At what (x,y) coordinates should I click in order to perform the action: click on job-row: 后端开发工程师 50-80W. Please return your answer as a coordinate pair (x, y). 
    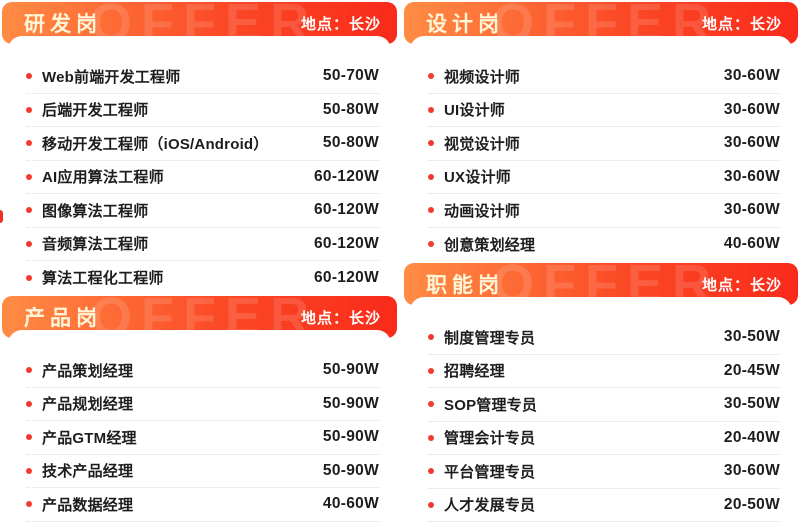
    Looking at the image, I should click on (202, 110).